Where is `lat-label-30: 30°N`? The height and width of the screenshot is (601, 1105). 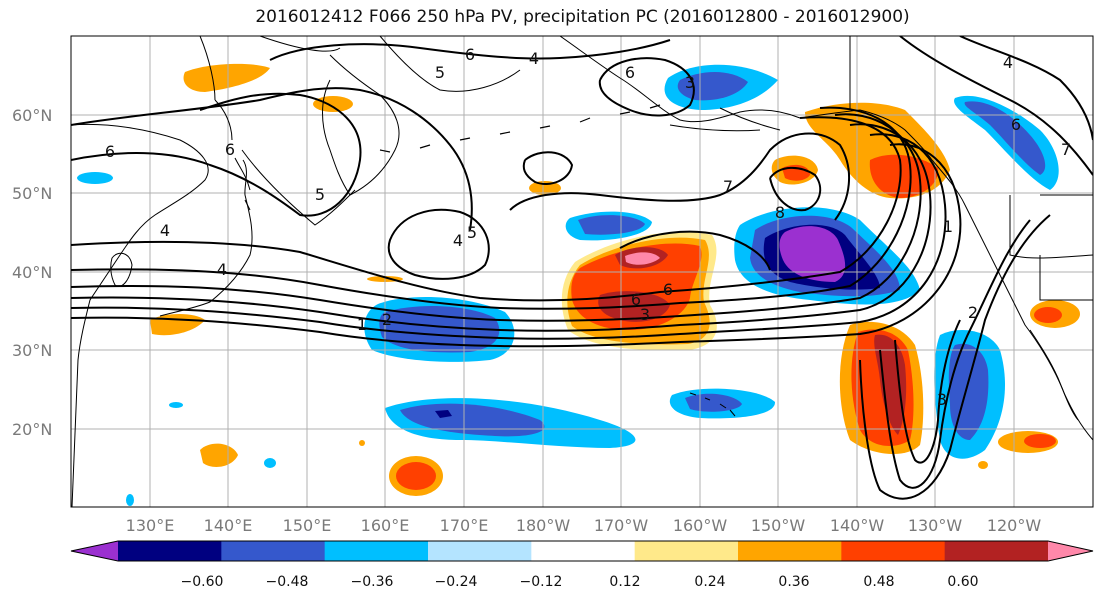
lat-label-30: 30°N is located at coordinates (32, 350).